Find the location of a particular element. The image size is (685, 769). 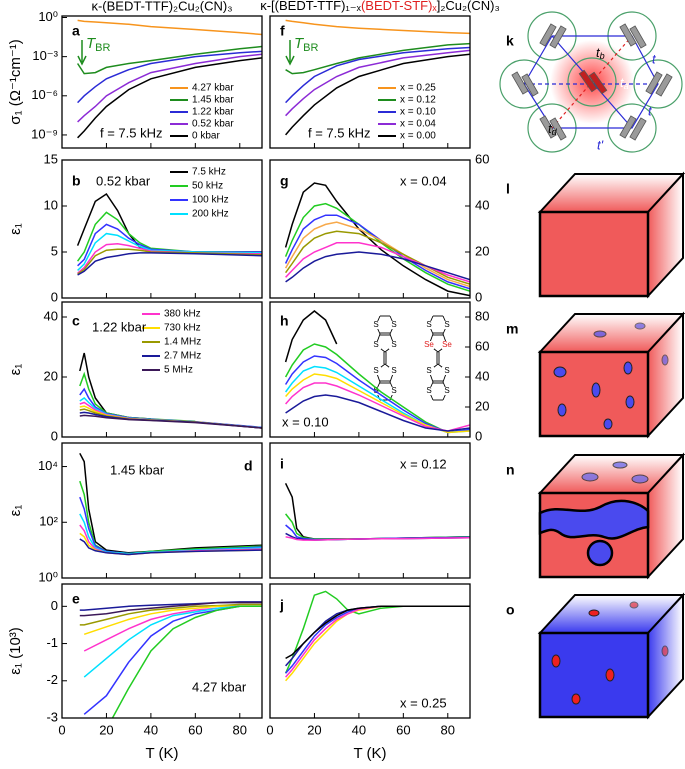

y-tick-label: 10⁴ is located at coordinates (48, 465).